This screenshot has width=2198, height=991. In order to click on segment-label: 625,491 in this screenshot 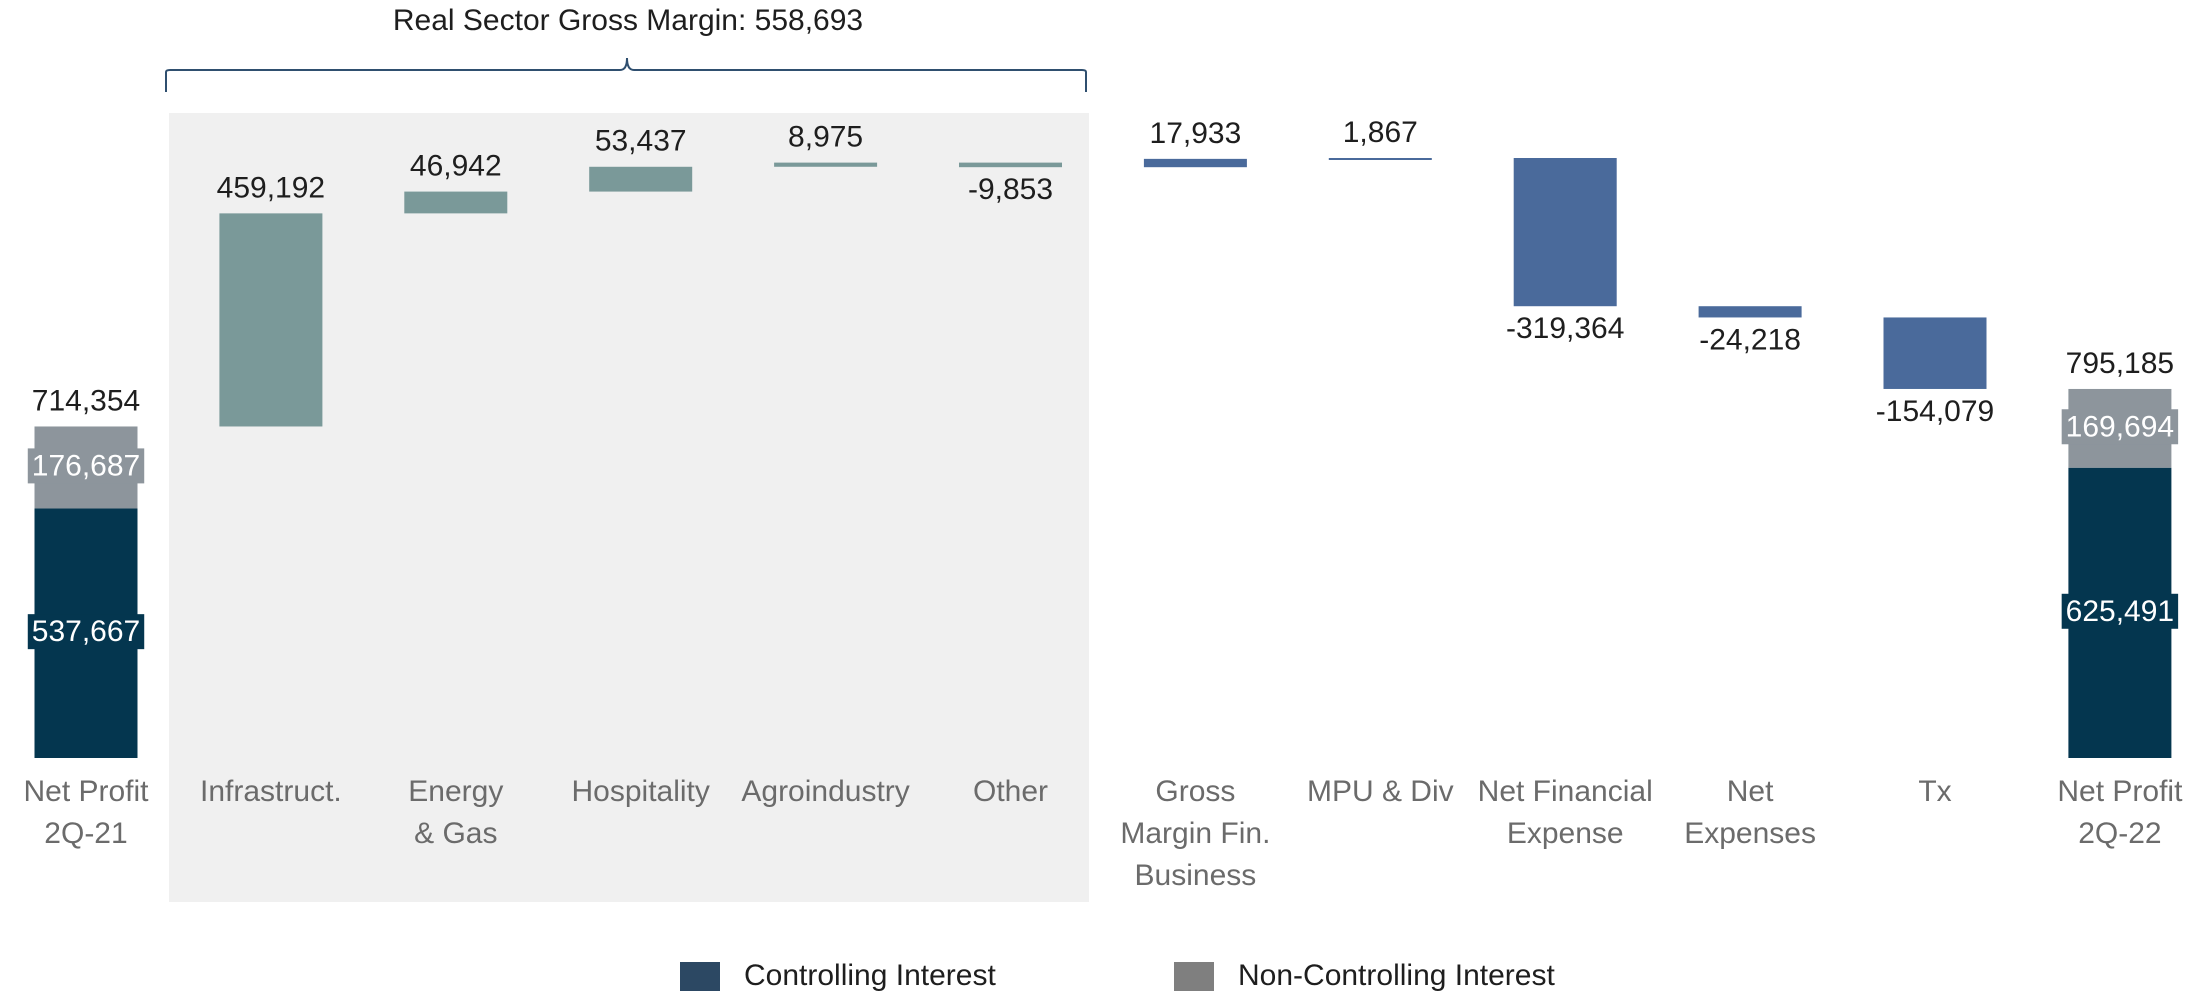, I will do `click(2120, 611)`.